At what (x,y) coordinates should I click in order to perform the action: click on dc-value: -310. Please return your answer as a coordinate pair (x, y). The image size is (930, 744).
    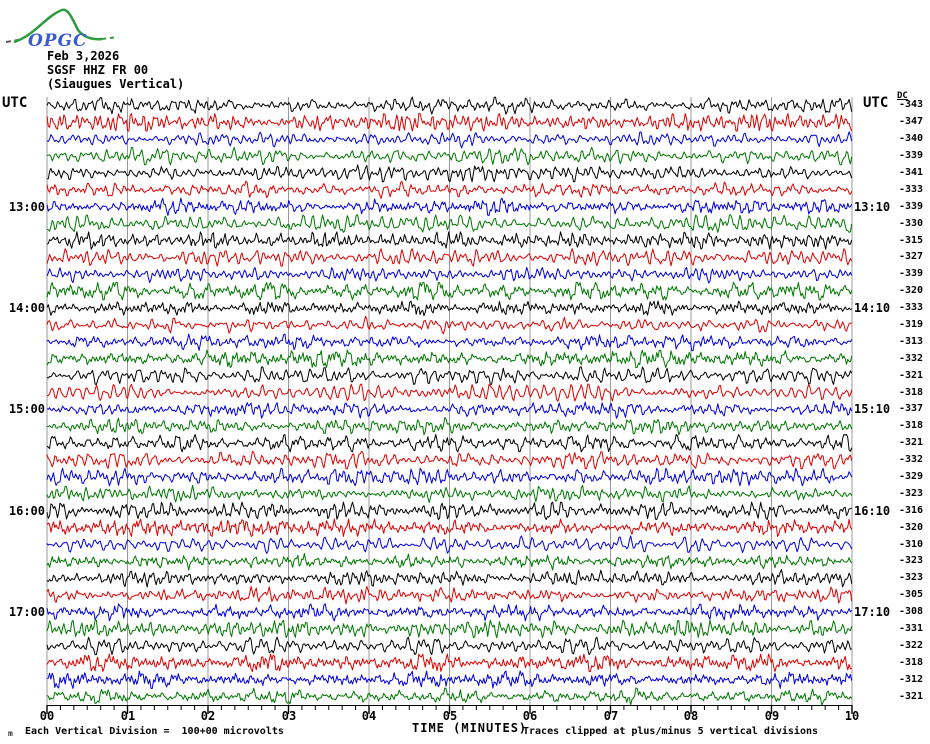
    Looking at the image, I should click on (911, 544).